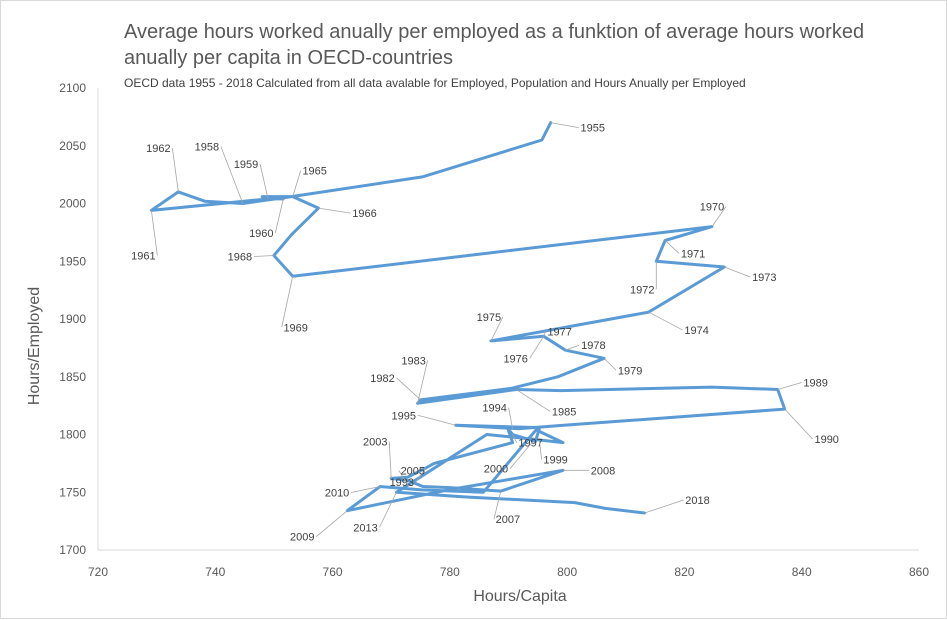 The height and width of the screenshot is (620, 947). Describe the element at coordinates (684, 572) in the screenshot. I see `x-tick-label: 820` at that location.